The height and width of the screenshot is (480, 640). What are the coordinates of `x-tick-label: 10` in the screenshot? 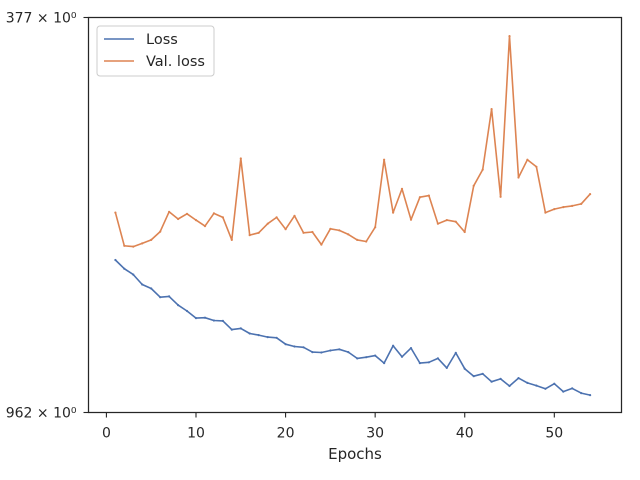 It's located at (196, 434).